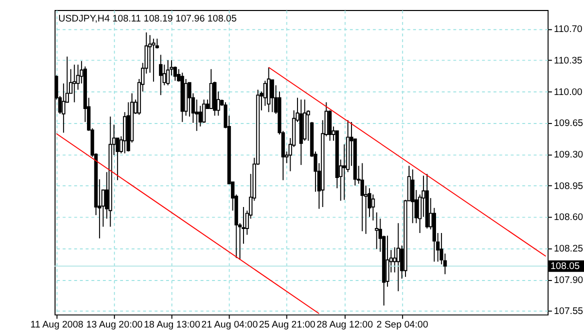 The height and width of the screenshot is (336, 584). What do you see at coordinates (569, 249) in the screenshot?
I see `y-tick-label: 108.25` at bounding box center [569, 249].